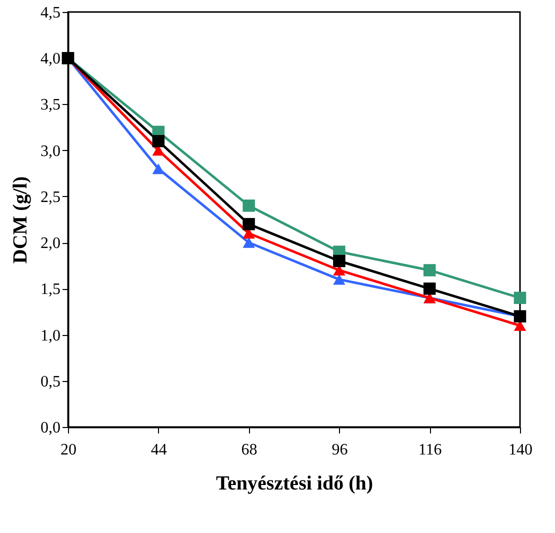 The width and height of the screenshot is (555, 533). I want to click on y-tick-label: 2,0, so click(50, 243).